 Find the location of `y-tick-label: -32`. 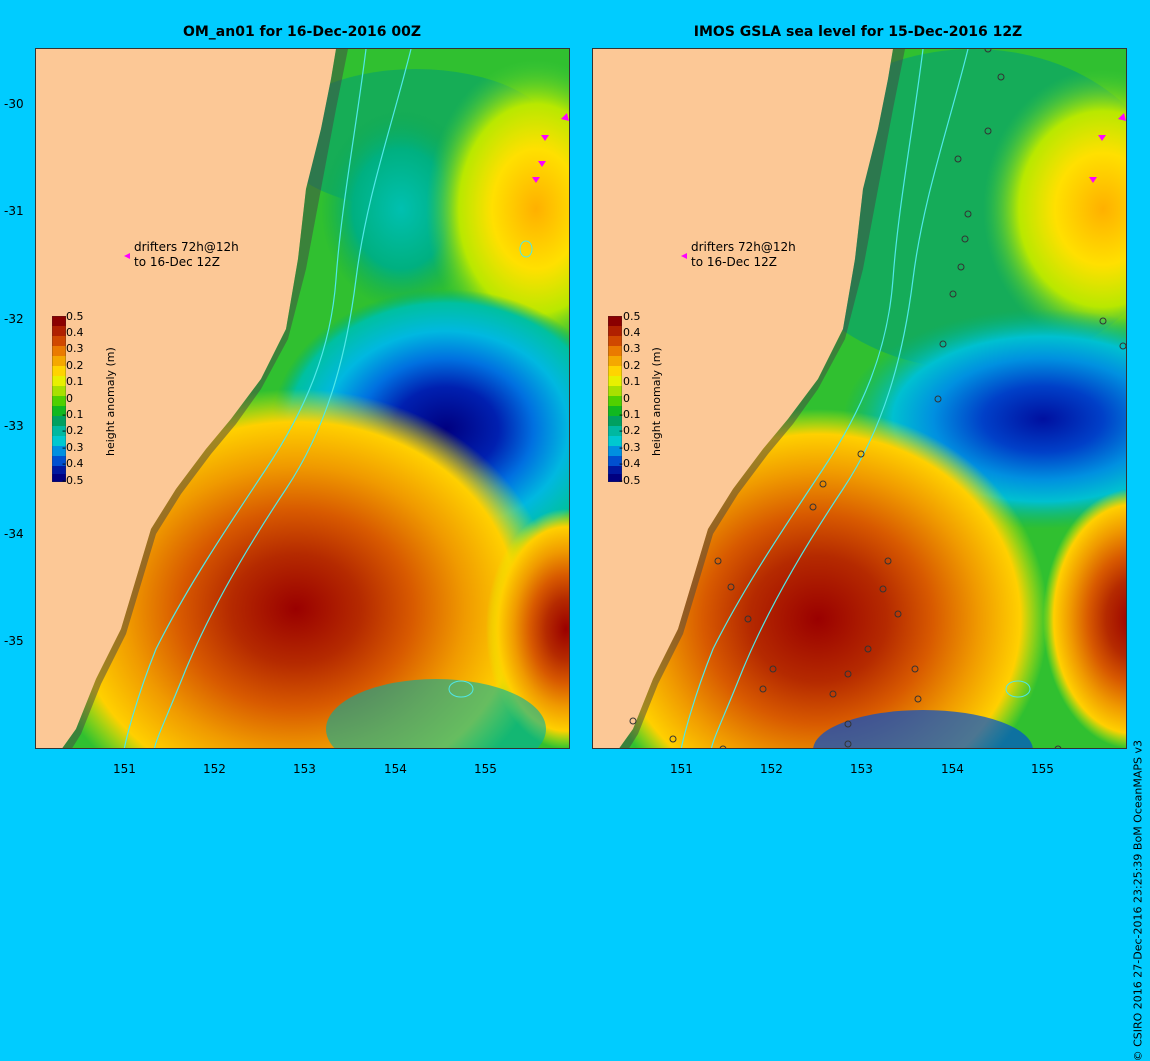

y-tick-label: -32 is located at coordinates (14, 319).